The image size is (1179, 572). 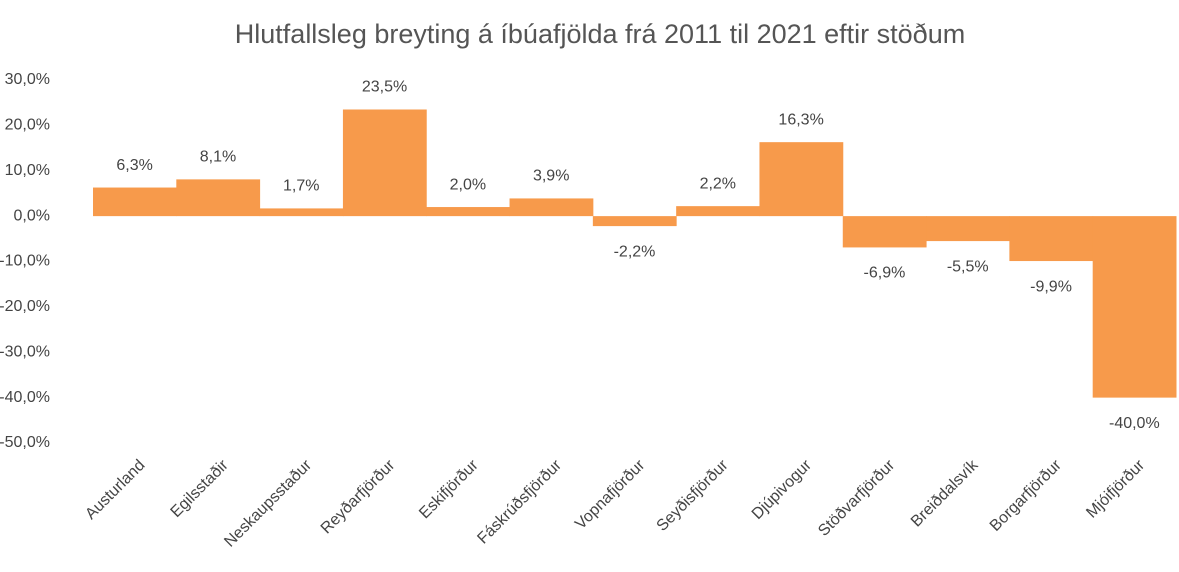 I want to click on y-tick-label: 0,0%, so click(x=32, y=215).